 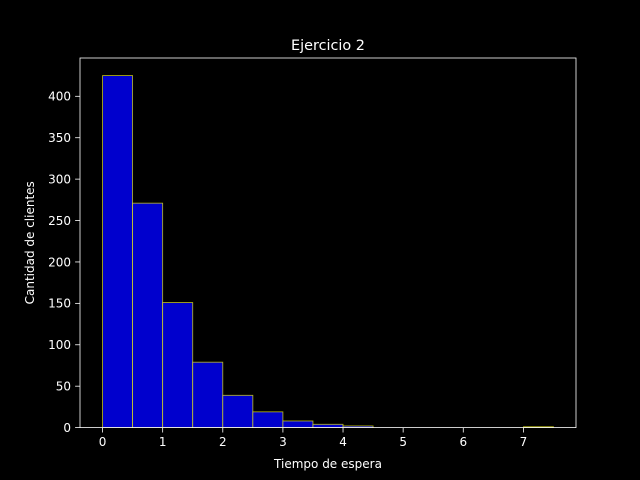 I want to click on x-tick-label: 2, so click(x=223, y=442).